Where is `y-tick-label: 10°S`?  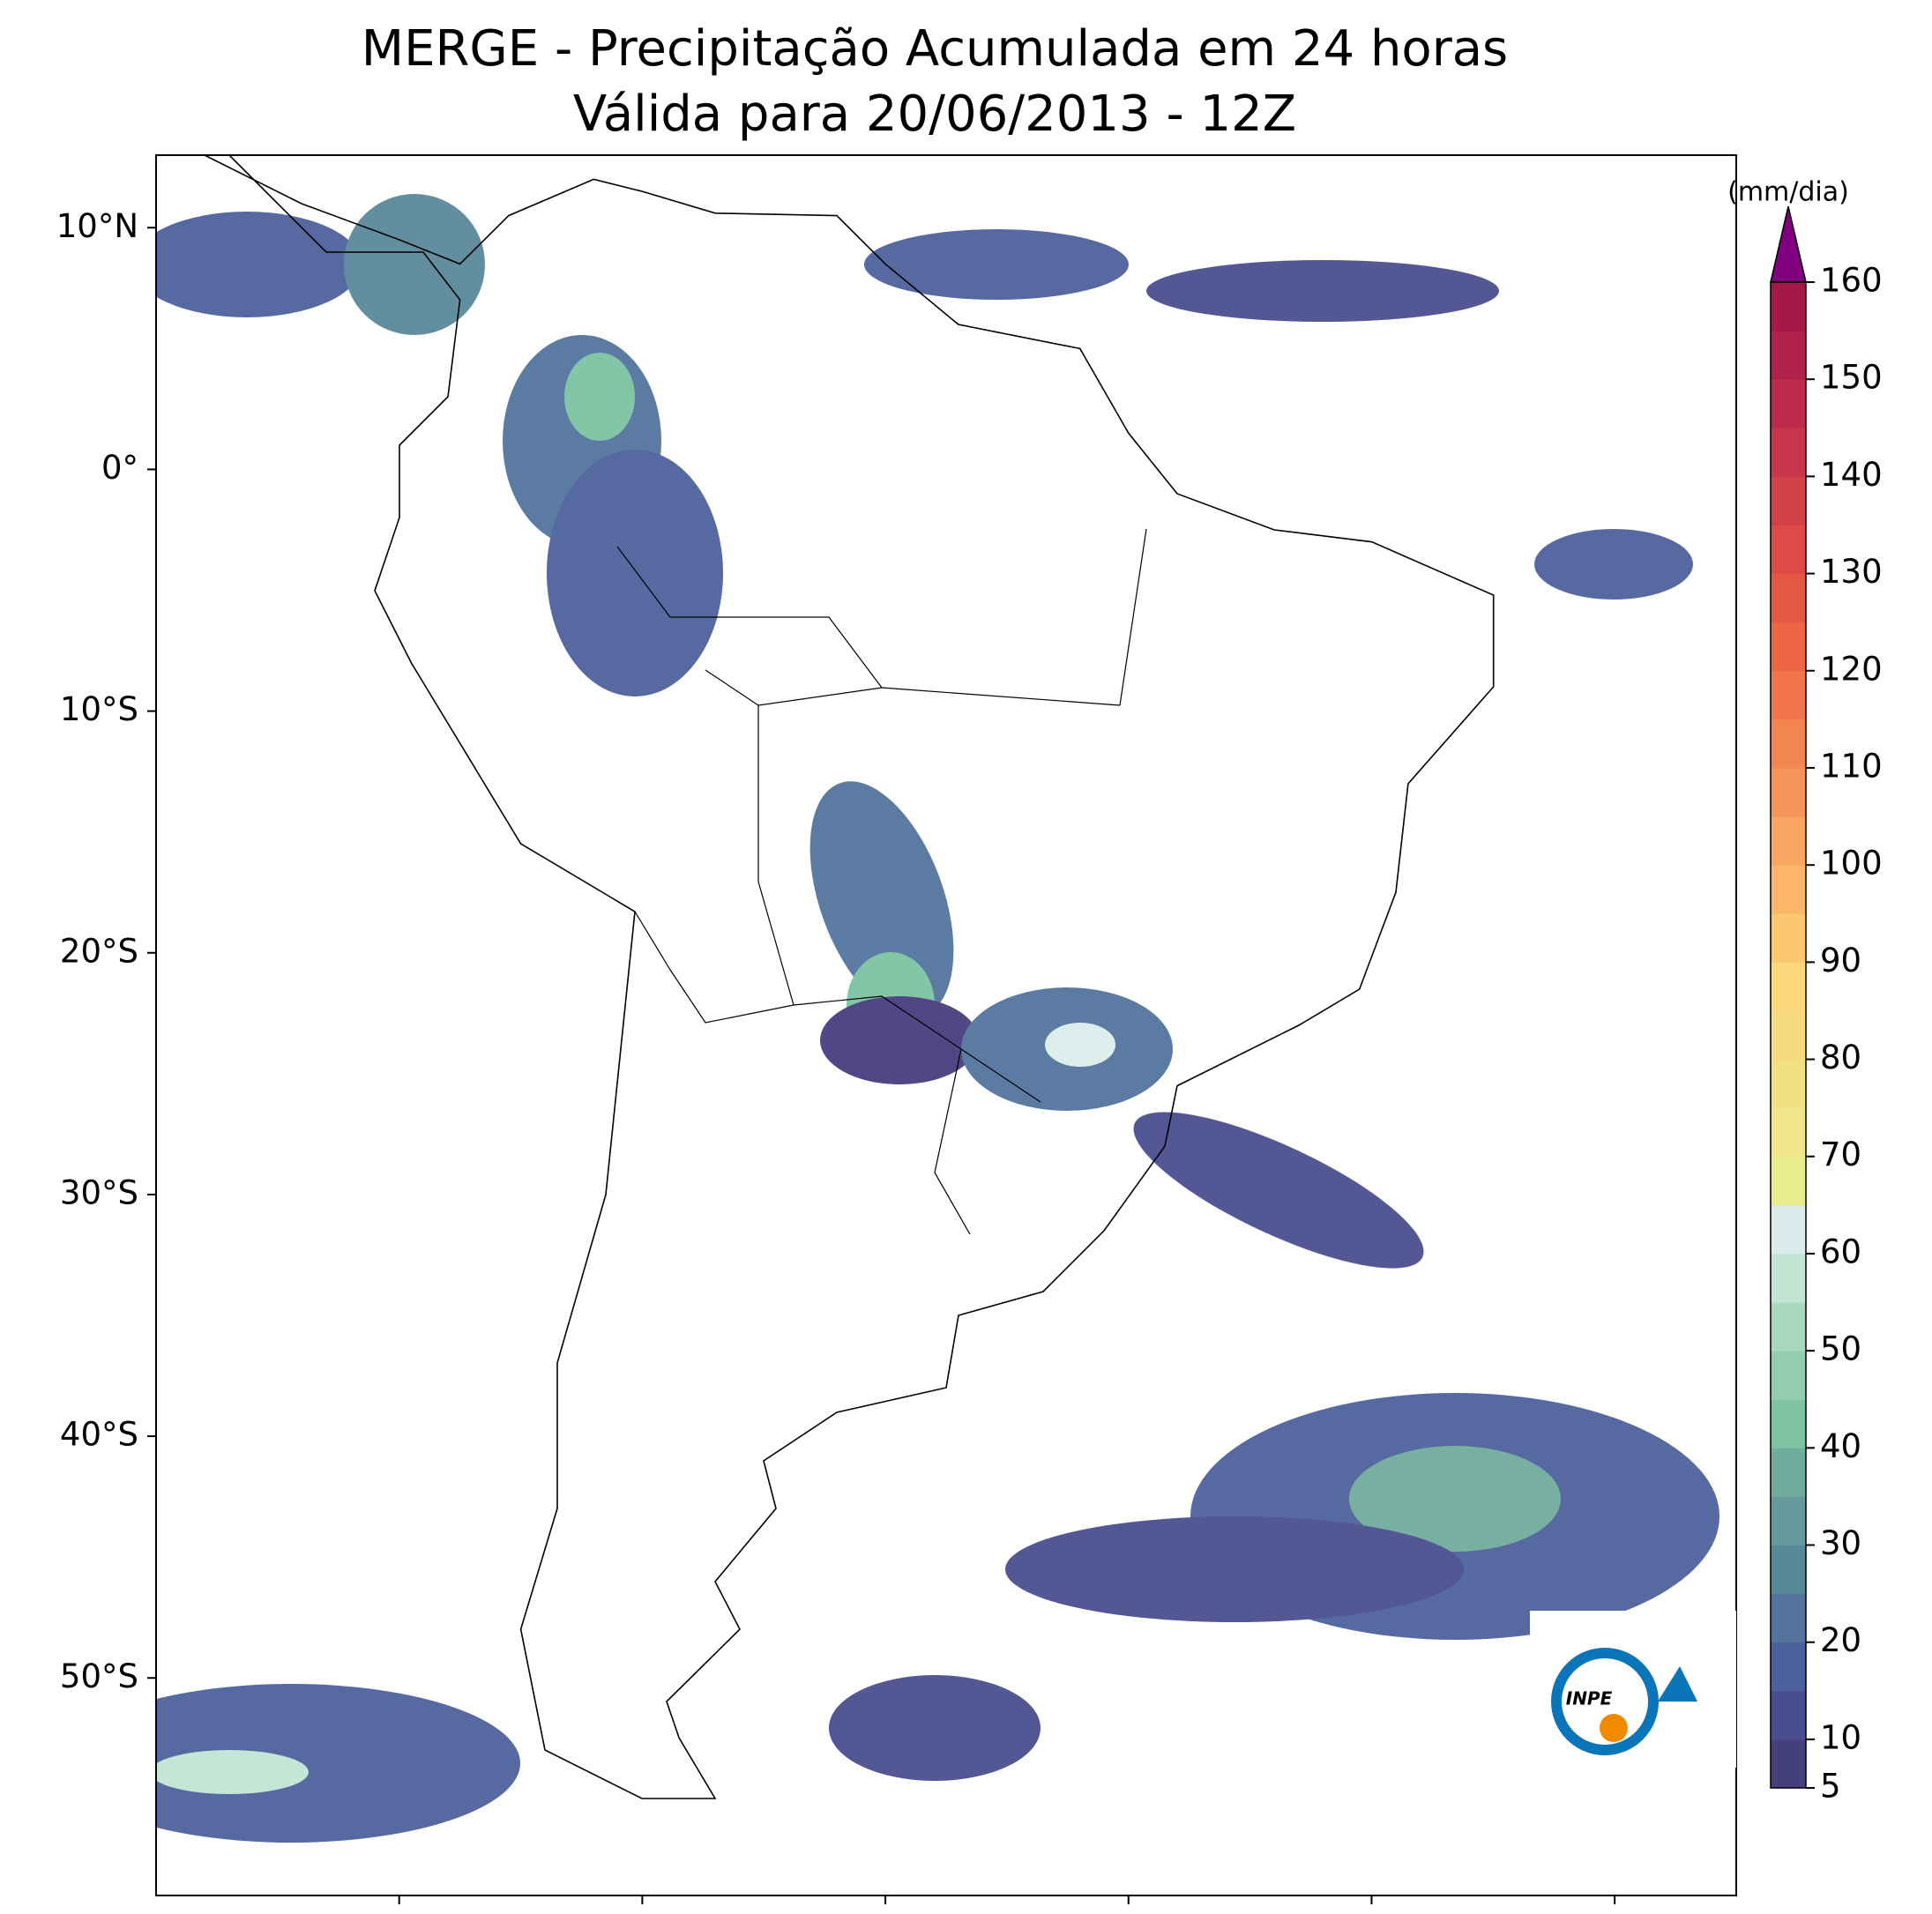
y-tick-label: 10°S is located at coordinates (99, 709).